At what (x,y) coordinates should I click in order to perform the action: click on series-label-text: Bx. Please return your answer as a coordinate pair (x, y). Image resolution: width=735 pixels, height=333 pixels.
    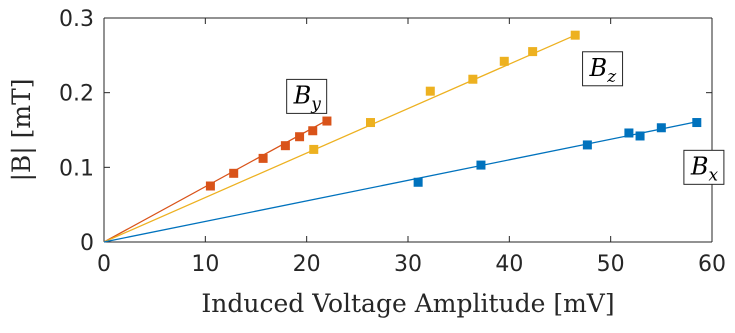
    Looking at the image, I should click on (704, 168).